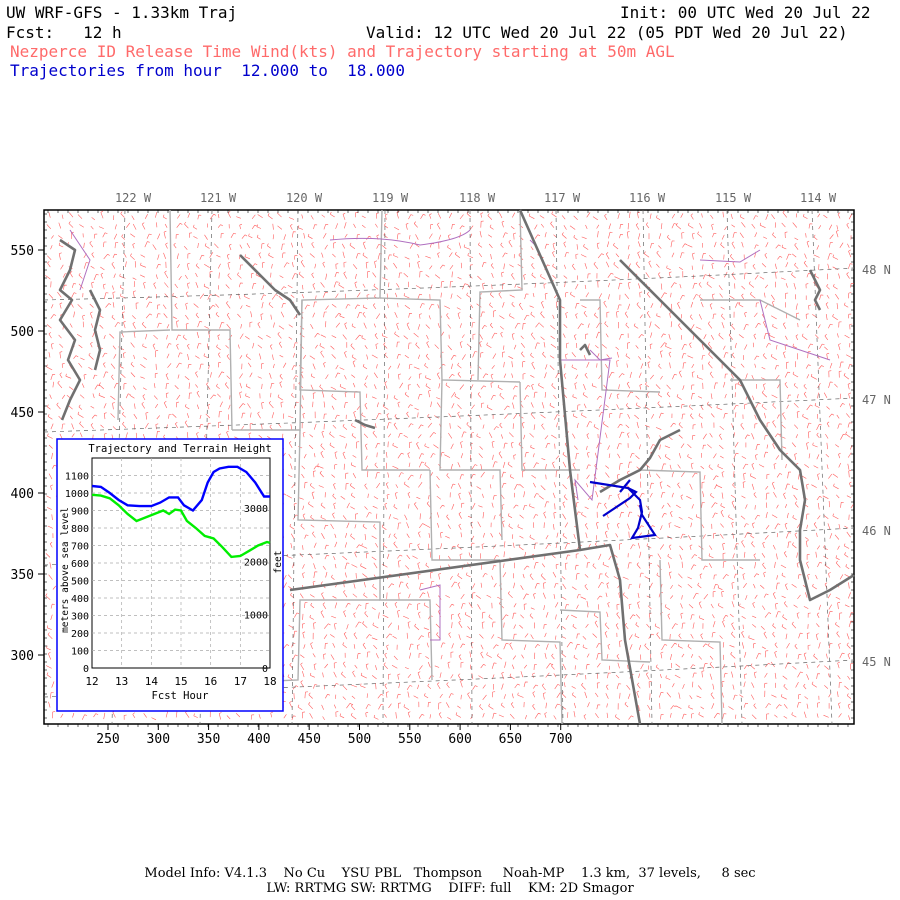  What do you see at coordinates (181, 563) in the screenshot?
I see `inset-grid` at bounding box center [181, 563].